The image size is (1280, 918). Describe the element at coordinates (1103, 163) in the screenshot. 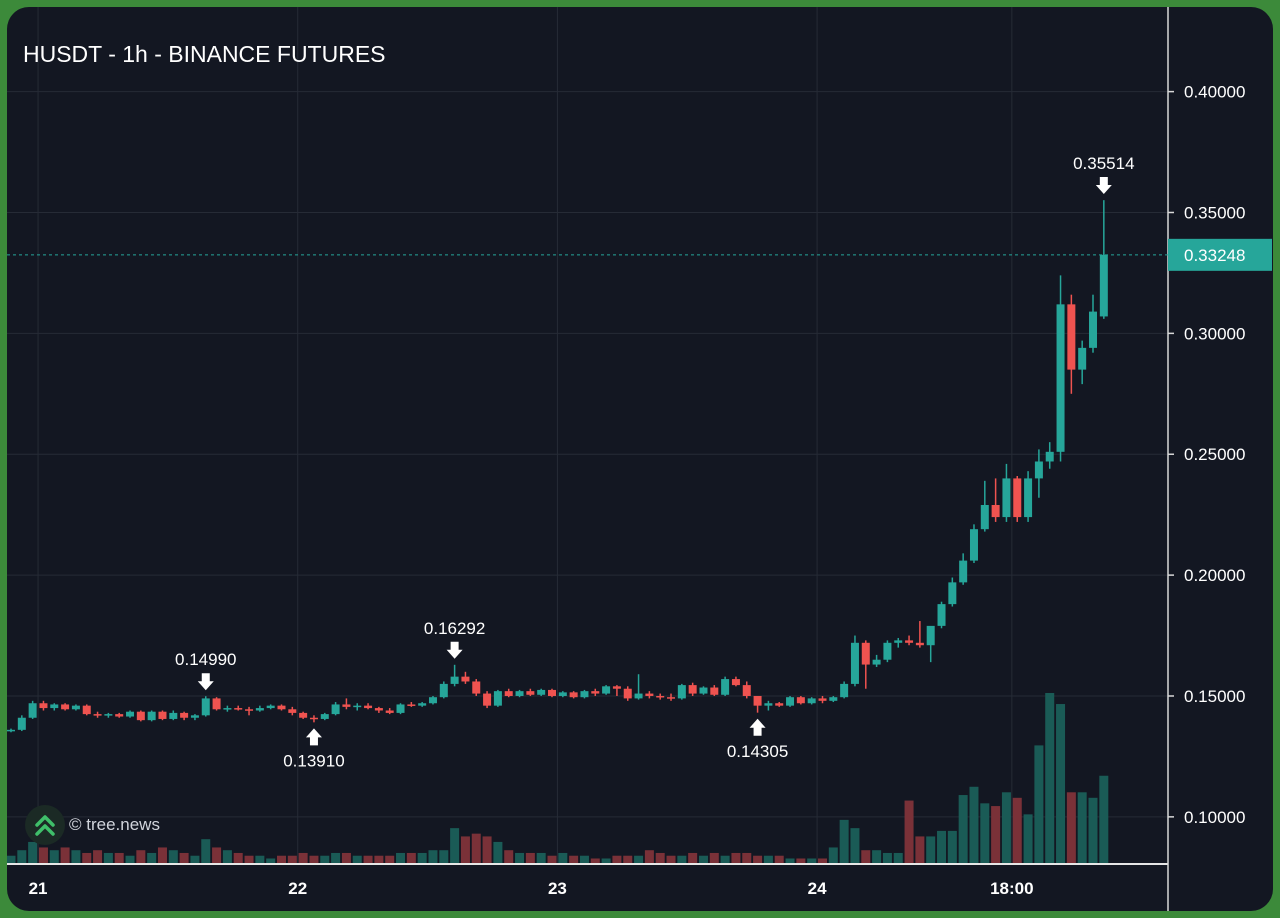

I see `high-price-label: 0.35514` at that location.